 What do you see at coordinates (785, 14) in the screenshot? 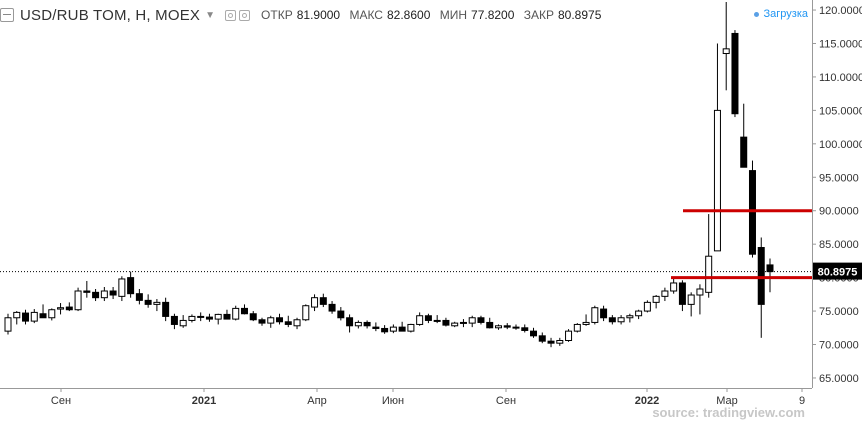
I see `loading-label: Загрузка` at bounding box center [785, 14].